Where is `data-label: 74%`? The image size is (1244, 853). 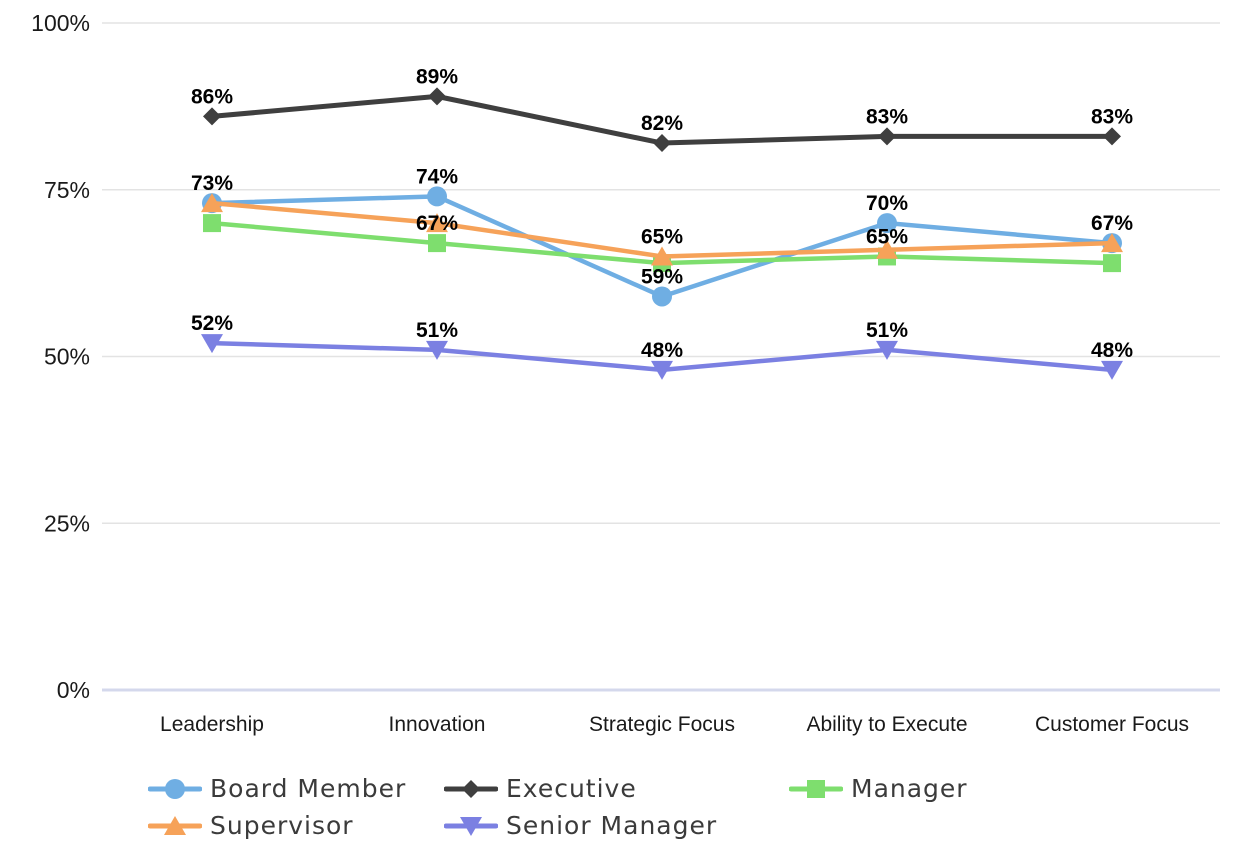 data-label: 74% is located at coordinates (437, 176).